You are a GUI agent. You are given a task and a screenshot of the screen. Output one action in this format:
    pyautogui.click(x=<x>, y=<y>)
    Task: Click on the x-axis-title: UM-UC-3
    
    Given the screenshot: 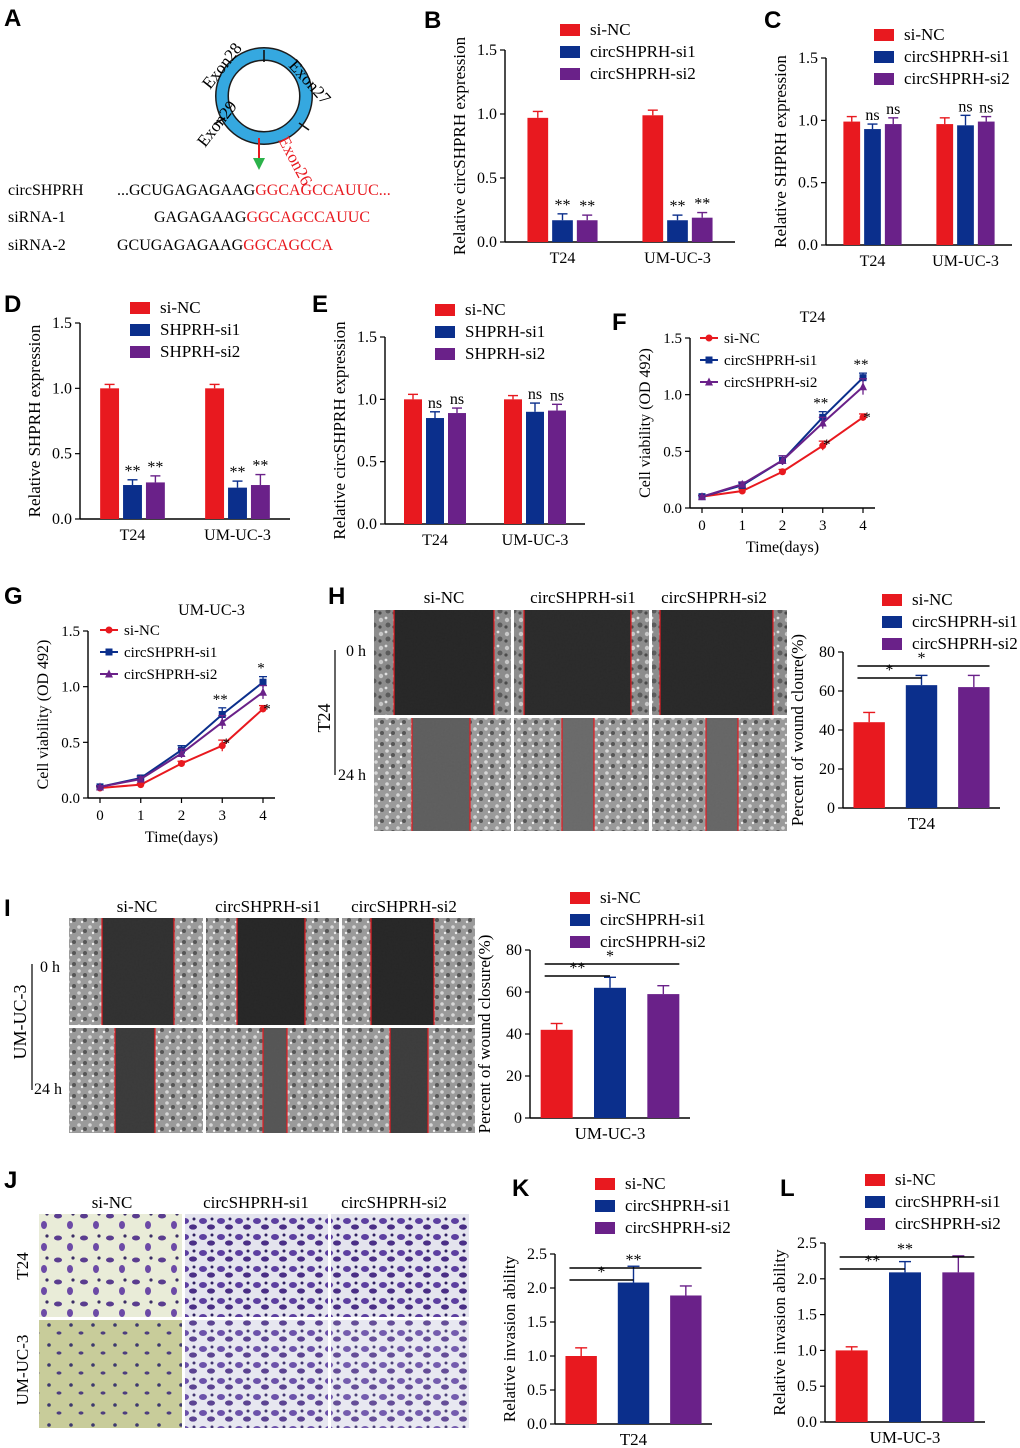 What is the action you would take?
    pyautogui.click(x=610, y=1133)
    